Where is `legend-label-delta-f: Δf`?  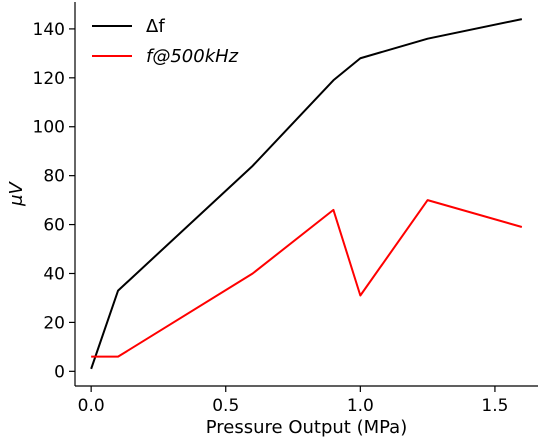 legend-label-delta-f: Δf is located at coordinates (155, 26).